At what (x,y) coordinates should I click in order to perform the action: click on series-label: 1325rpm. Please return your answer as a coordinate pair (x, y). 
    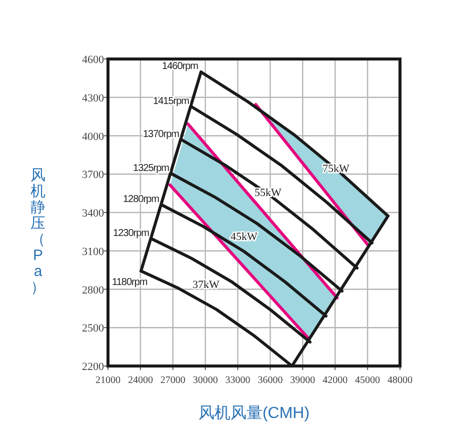
    Looking at the image, I should click on (151, 168).